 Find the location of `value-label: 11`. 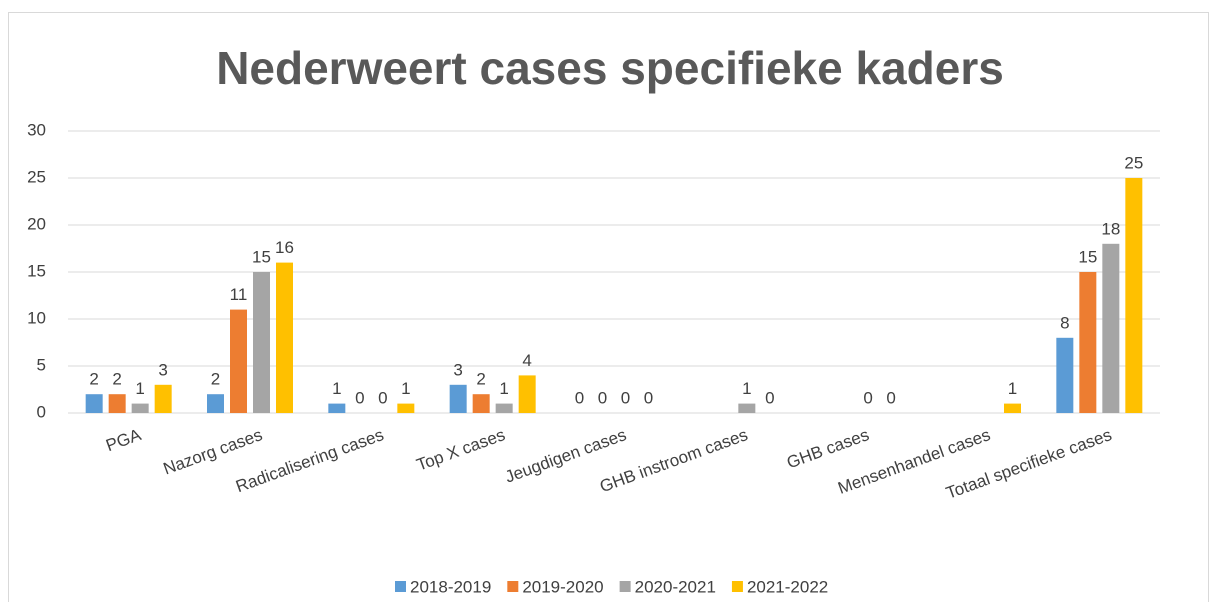

value-label: 11 is located at coordinates (239, 294).